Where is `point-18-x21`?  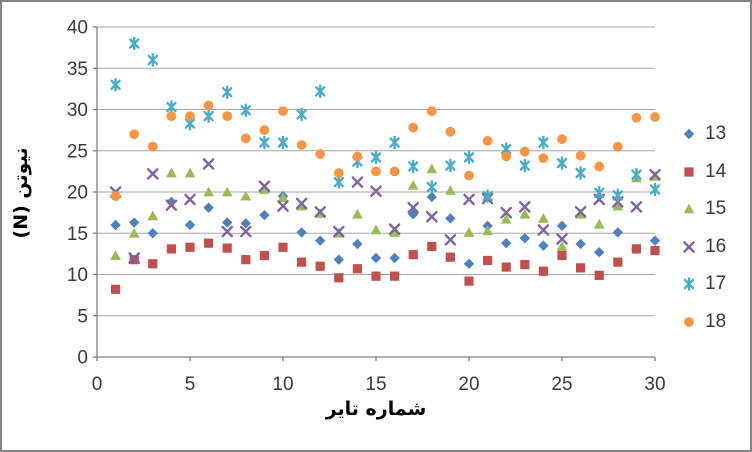 point-18-x21 is located at coordinates (487, 140).